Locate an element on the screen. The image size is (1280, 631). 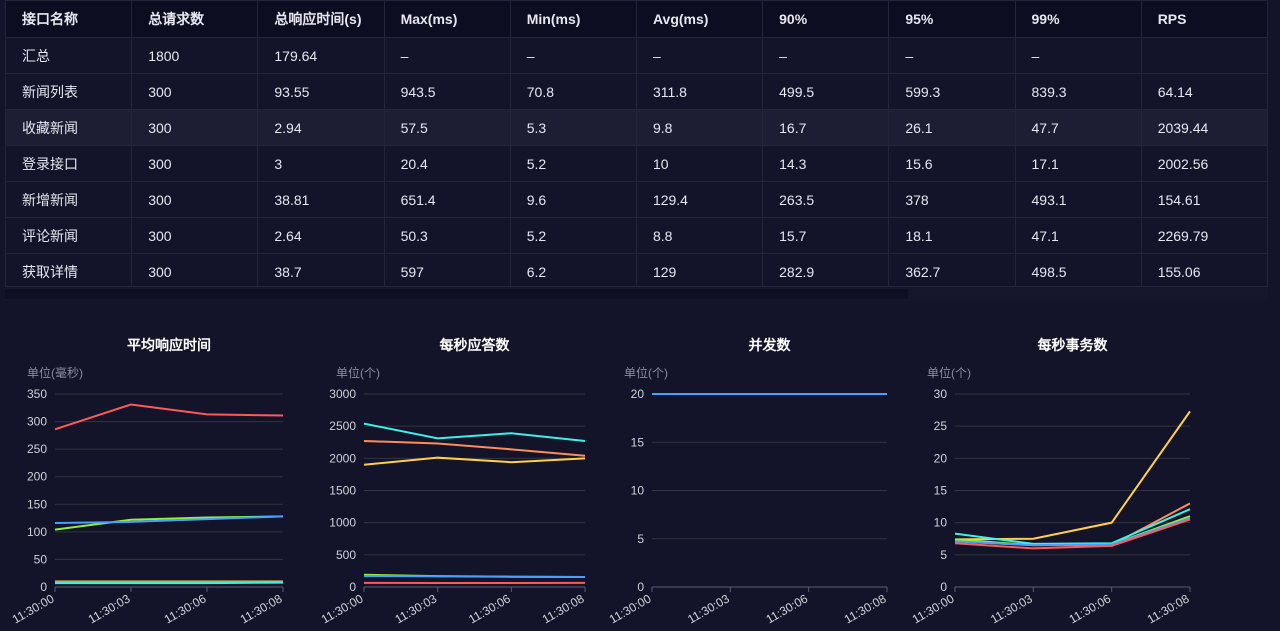
table-cell: 2269.79 is located at coordinates (1204, 235).